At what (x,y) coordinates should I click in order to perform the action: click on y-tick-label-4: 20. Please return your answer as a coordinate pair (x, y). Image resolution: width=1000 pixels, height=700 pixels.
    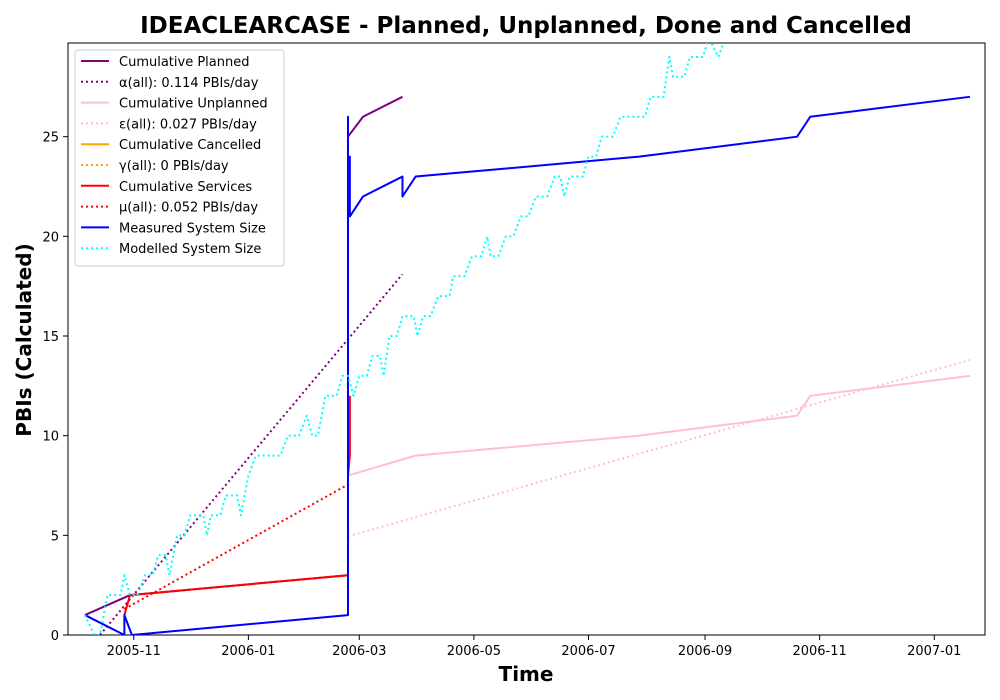
    Looking at the image, I should click on (50, 237).